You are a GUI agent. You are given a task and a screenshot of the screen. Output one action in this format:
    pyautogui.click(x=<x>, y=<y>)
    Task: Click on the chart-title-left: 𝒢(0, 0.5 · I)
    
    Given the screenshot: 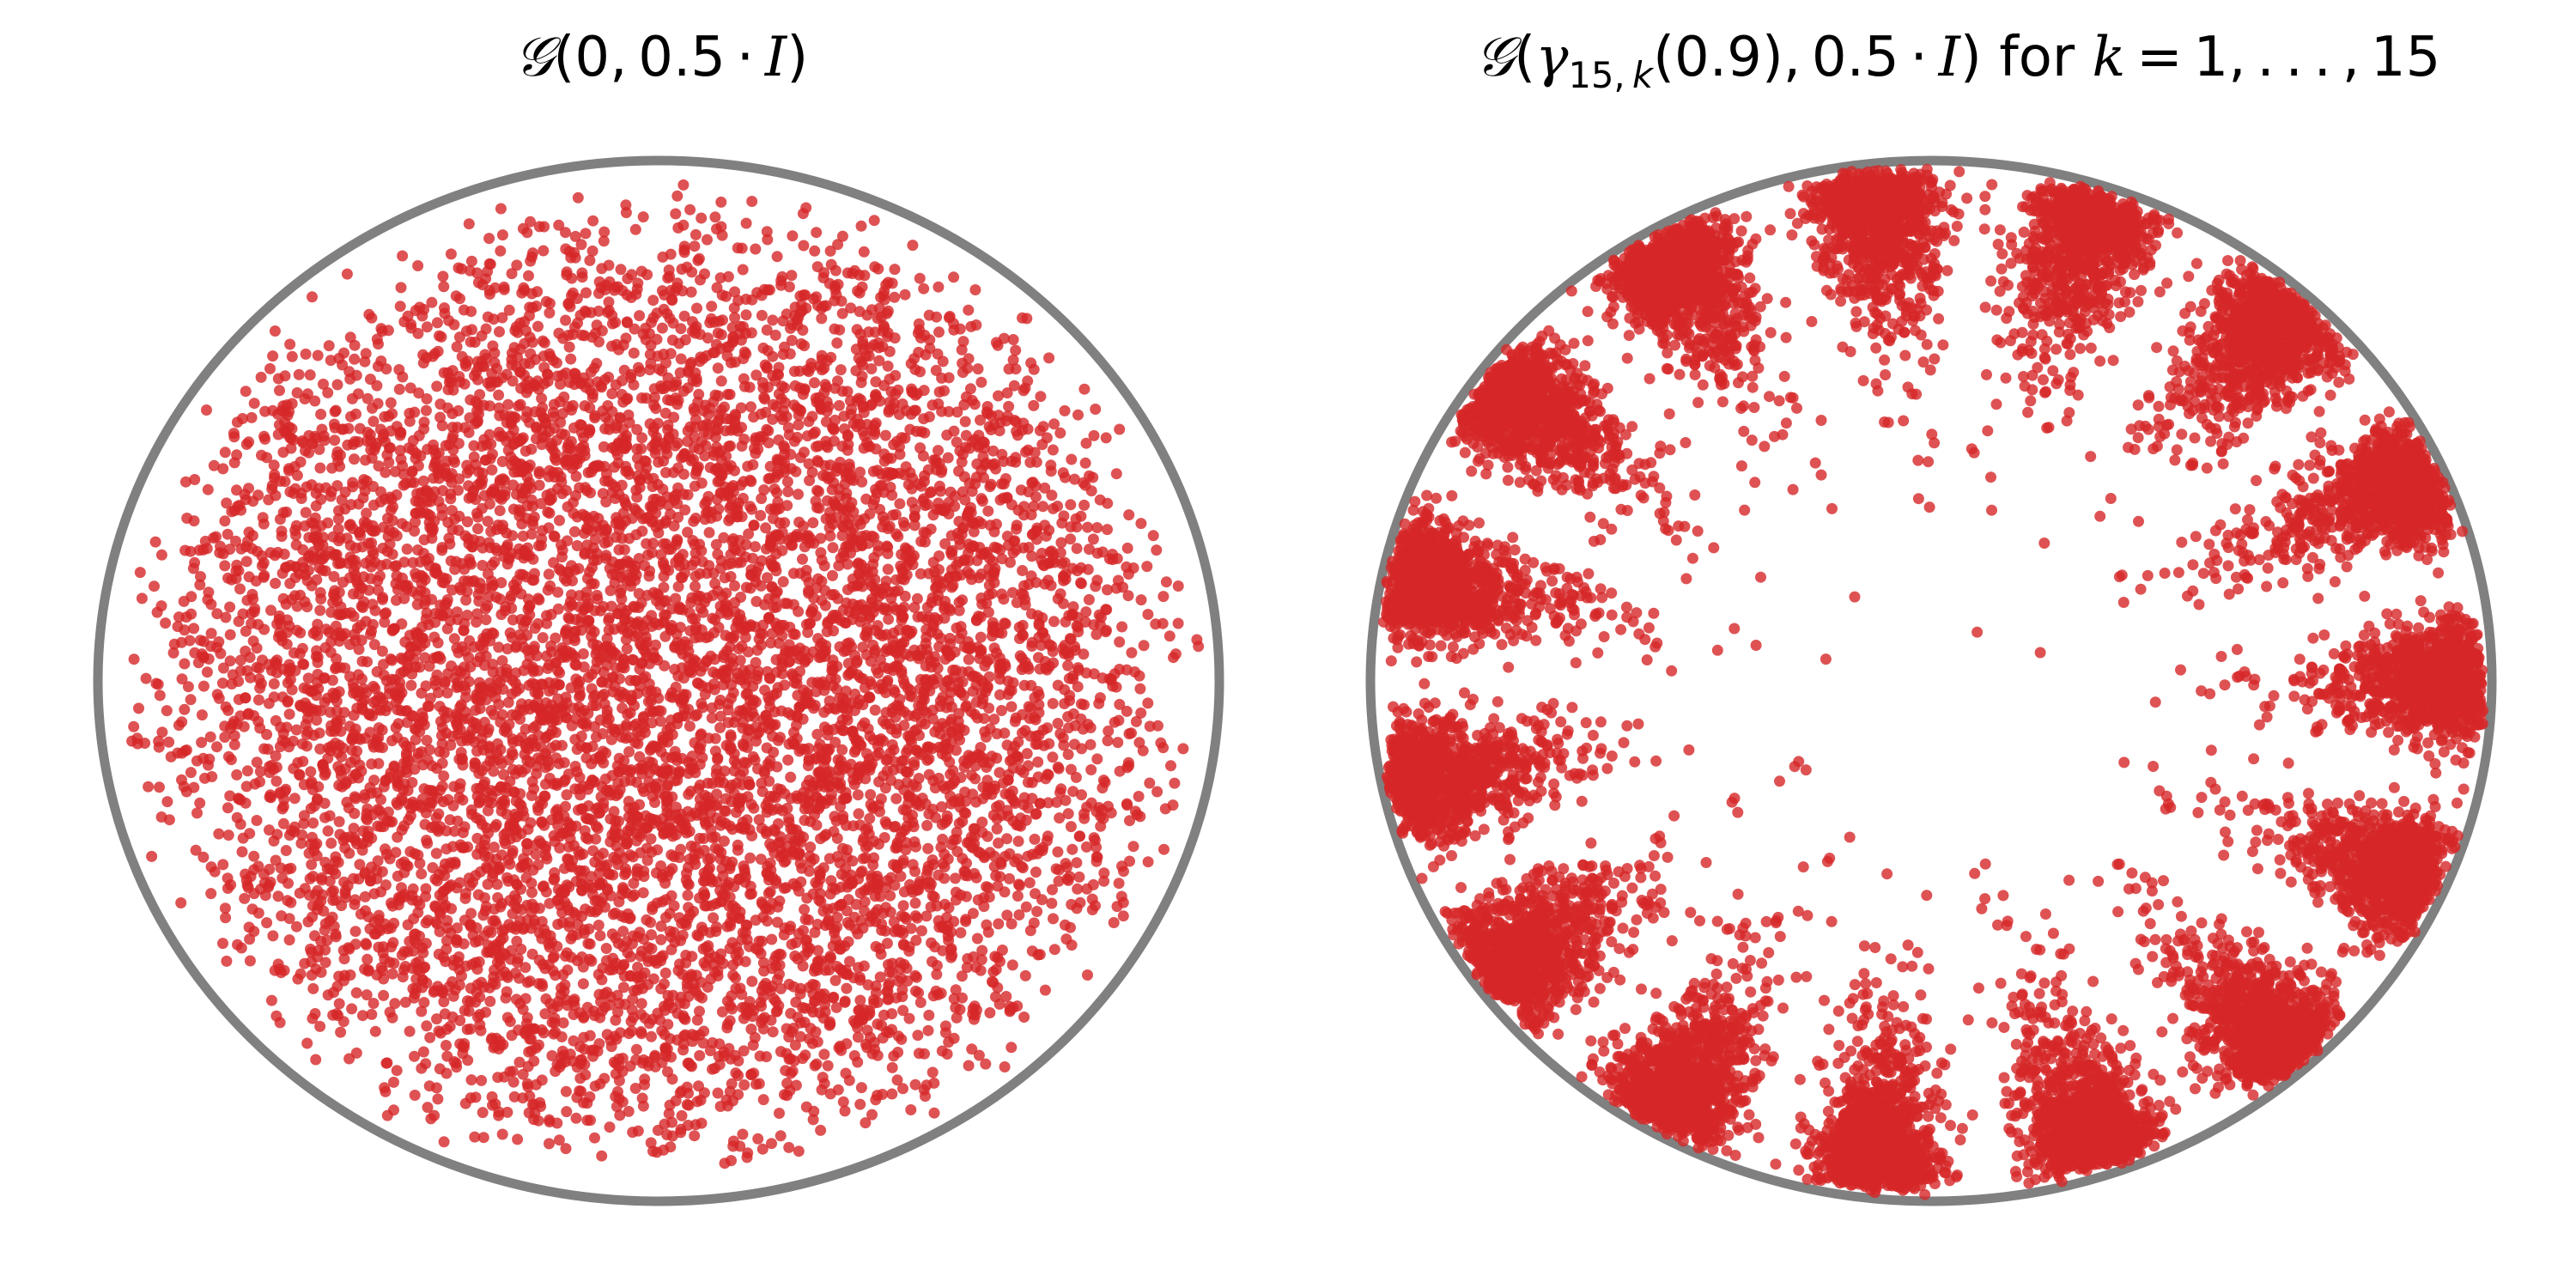 What is the action you would take?
    pyautogui.click(x=661, y=58)
    